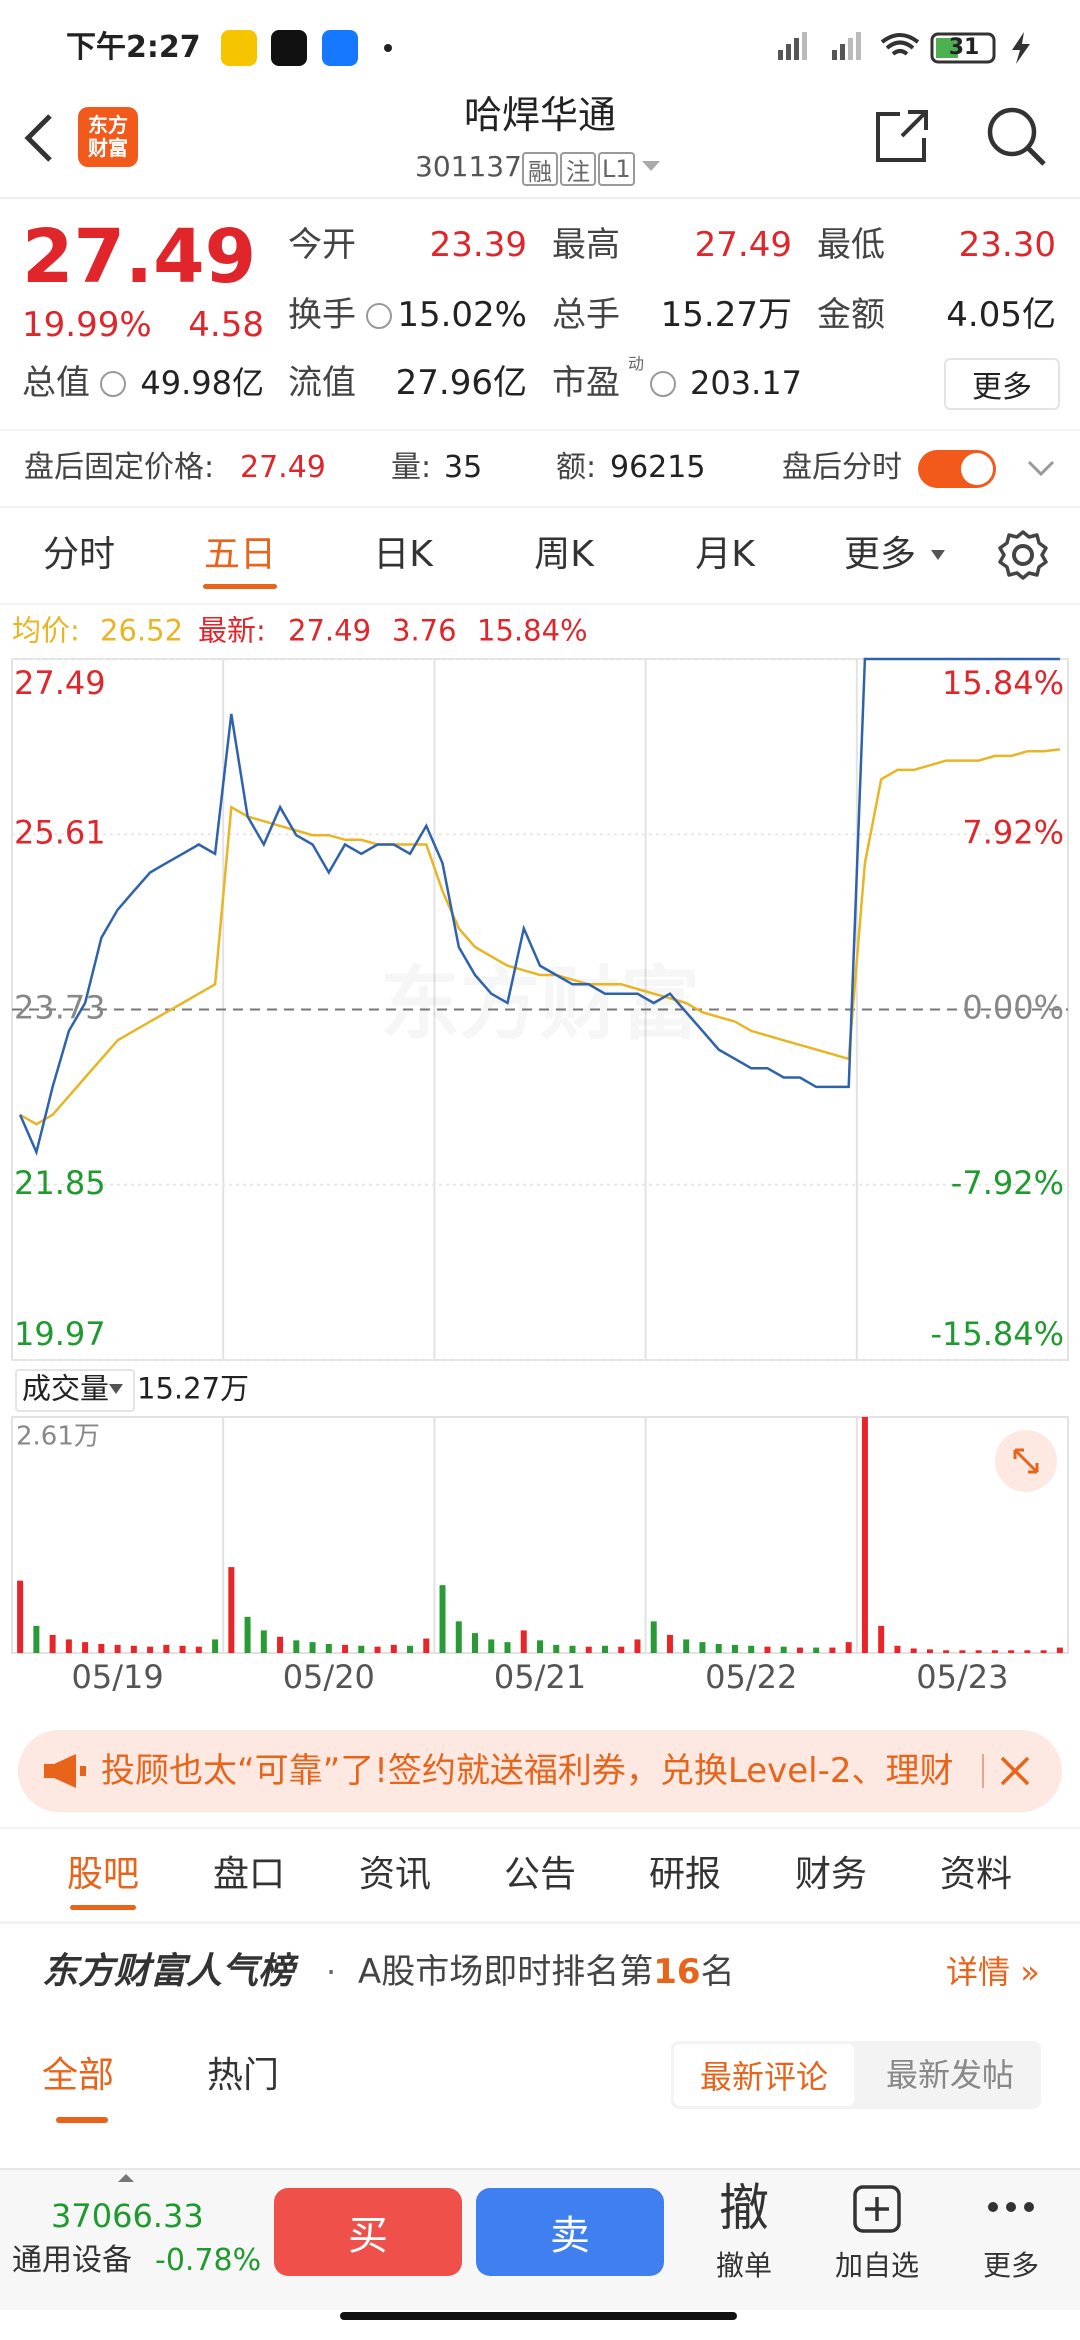  What do you see at coordinates (651, 166) in the screenshot?
I see `dropdown-arrow` at bounding box center [651, 166].